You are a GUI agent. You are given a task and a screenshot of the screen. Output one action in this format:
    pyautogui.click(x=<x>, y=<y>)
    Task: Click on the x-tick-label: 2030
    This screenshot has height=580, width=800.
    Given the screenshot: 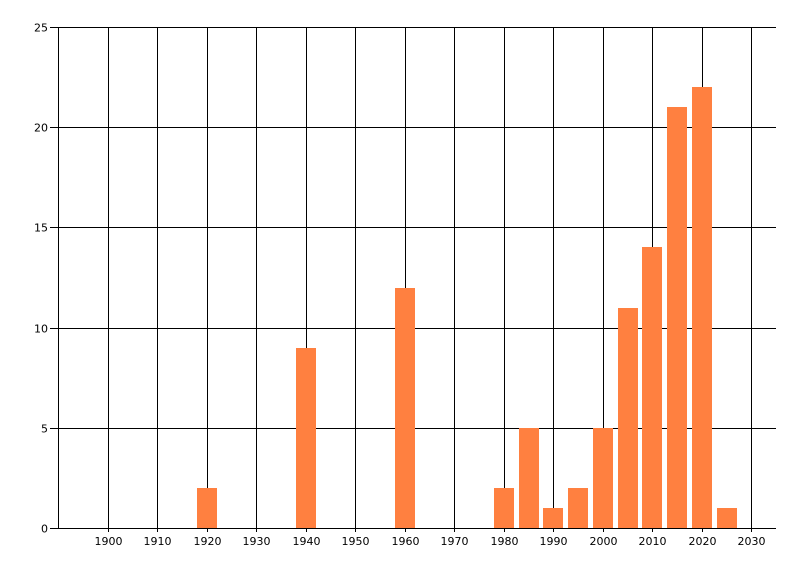 What is the action you would take?
    pyautogui.click(x=752, y=541)
    